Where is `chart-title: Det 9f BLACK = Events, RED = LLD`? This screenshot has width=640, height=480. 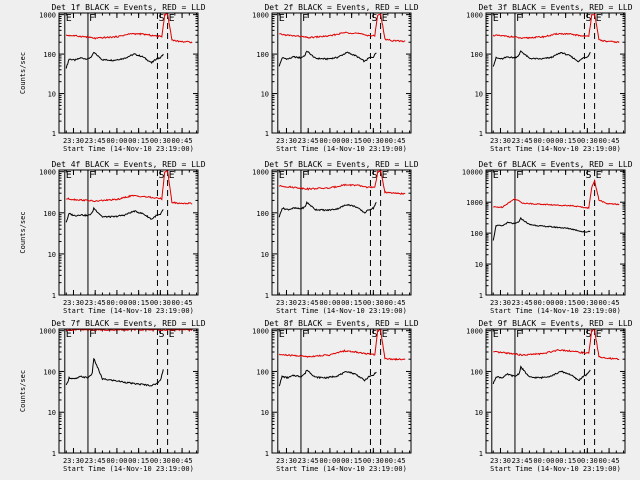
chart-title: Det 9f BLACK = Events, RED = LLD is located at coordinates (555, 323).